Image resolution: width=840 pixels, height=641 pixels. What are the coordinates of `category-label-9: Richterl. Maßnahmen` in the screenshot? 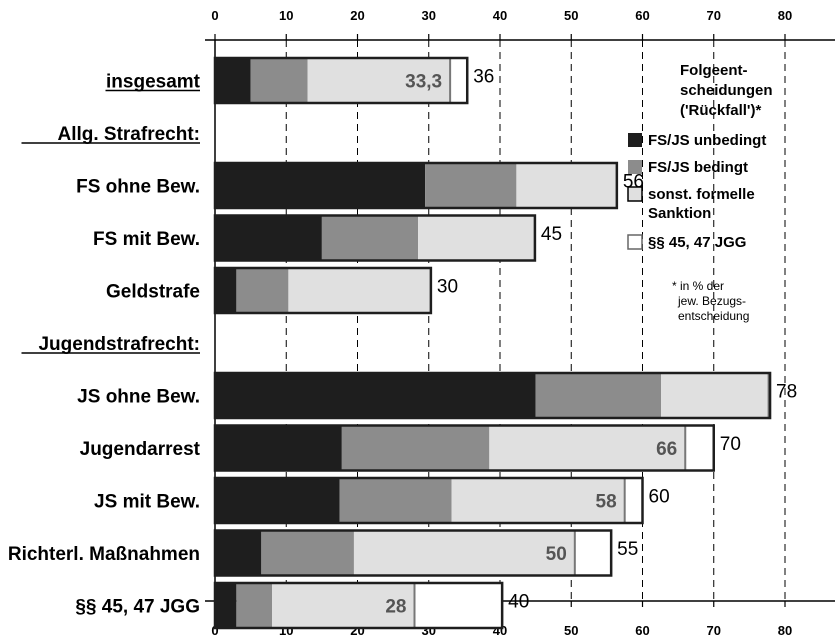 It's located at (104, 554).